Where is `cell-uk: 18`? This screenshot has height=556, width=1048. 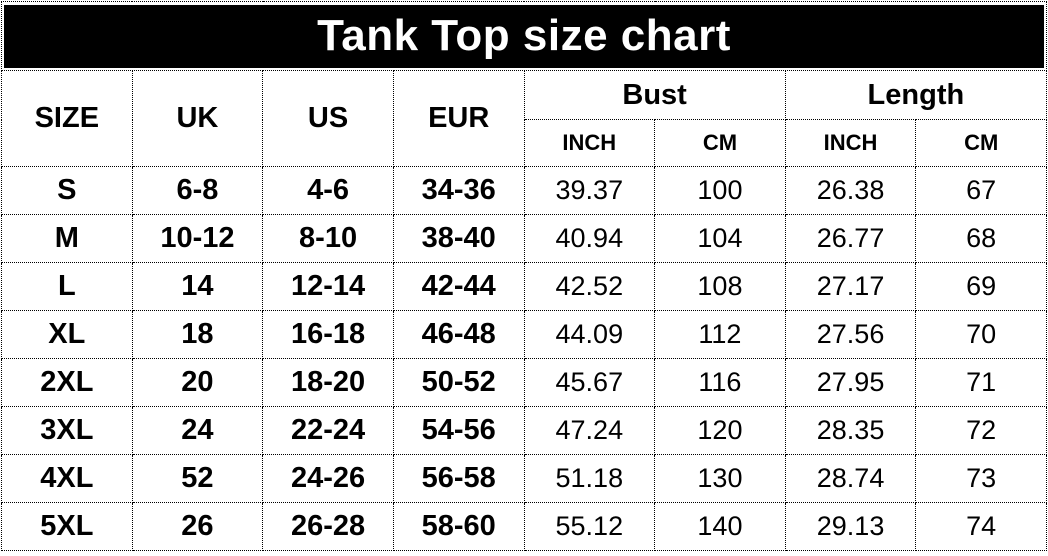
cell-uk: 18 is located at coordinates (197, 334).